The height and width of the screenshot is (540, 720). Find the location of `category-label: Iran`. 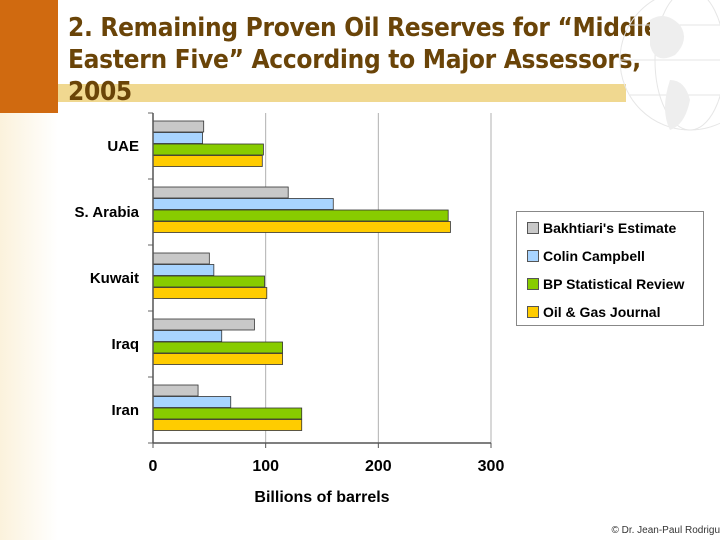

category-label: Iran is located at coordinates (125, 410).